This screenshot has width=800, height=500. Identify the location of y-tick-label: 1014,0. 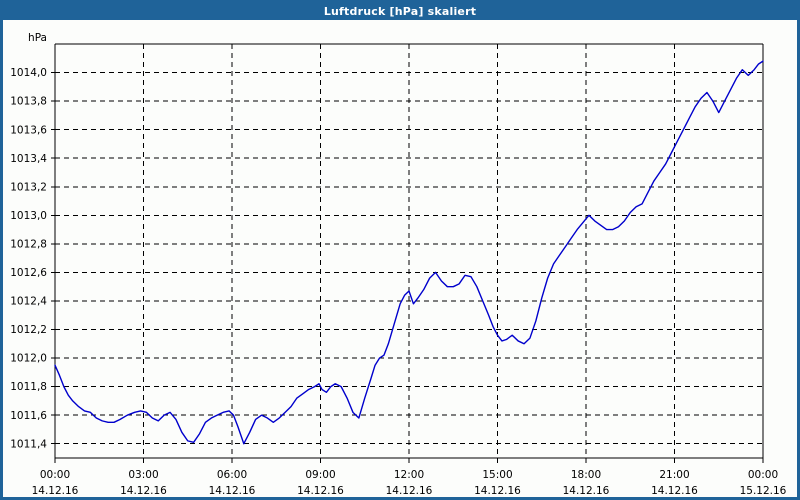
(28, 73).